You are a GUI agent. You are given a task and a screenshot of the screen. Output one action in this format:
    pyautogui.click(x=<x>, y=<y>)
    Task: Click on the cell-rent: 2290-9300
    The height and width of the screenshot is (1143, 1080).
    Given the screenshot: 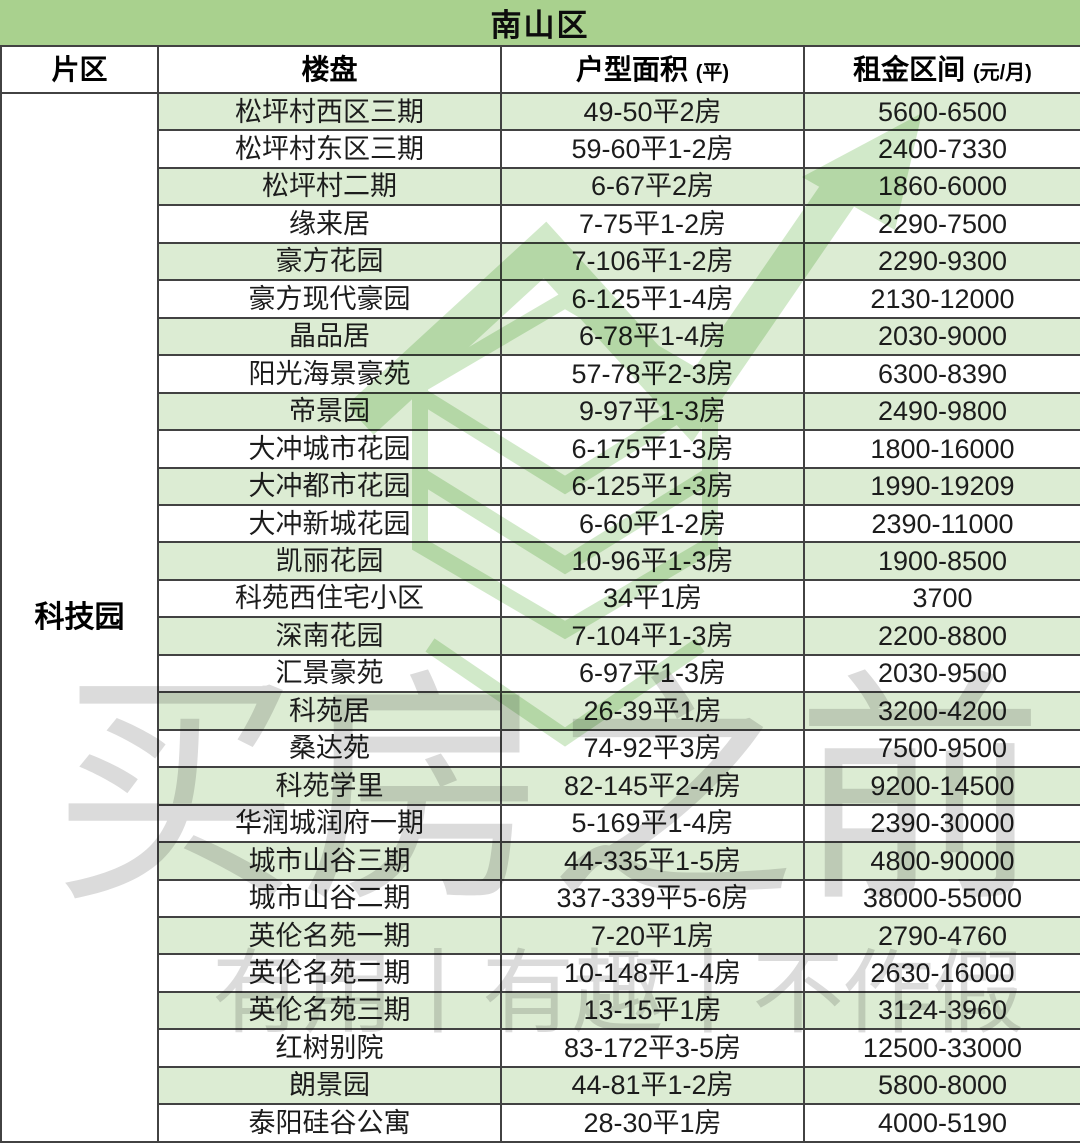 What is the action you would take?
    pyautogui.click(x=941, y=261)
    